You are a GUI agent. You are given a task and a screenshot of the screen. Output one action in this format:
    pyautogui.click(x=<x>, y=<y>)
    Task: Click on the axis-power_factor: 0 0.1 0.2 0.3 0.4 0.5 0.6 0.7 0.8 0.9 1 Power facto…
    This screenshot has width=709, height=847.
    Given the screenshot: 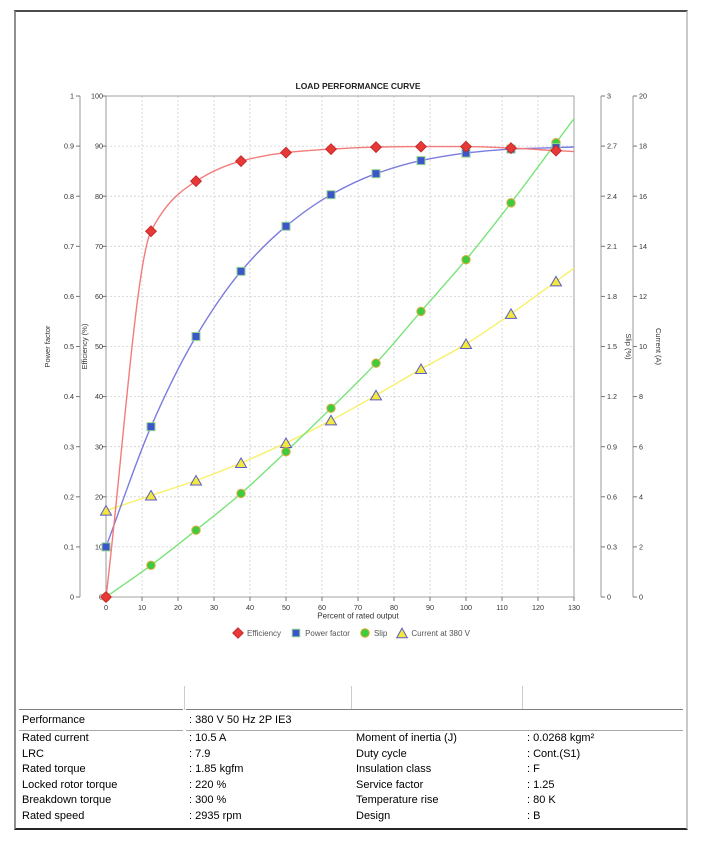 What is the action you would take?
    pyautogui.click(x=62, y=347)
    